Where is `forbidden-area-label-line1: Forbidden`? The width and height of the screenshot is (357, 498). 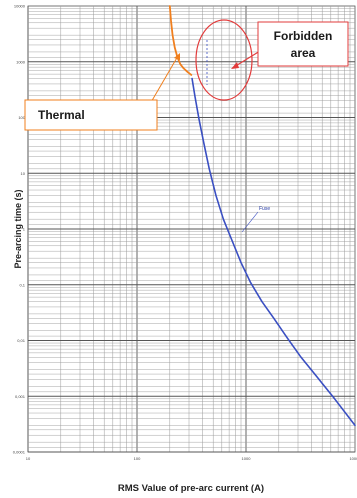
forbidden-area-label-line1: Forbidden is located at coordinates (303, 36).